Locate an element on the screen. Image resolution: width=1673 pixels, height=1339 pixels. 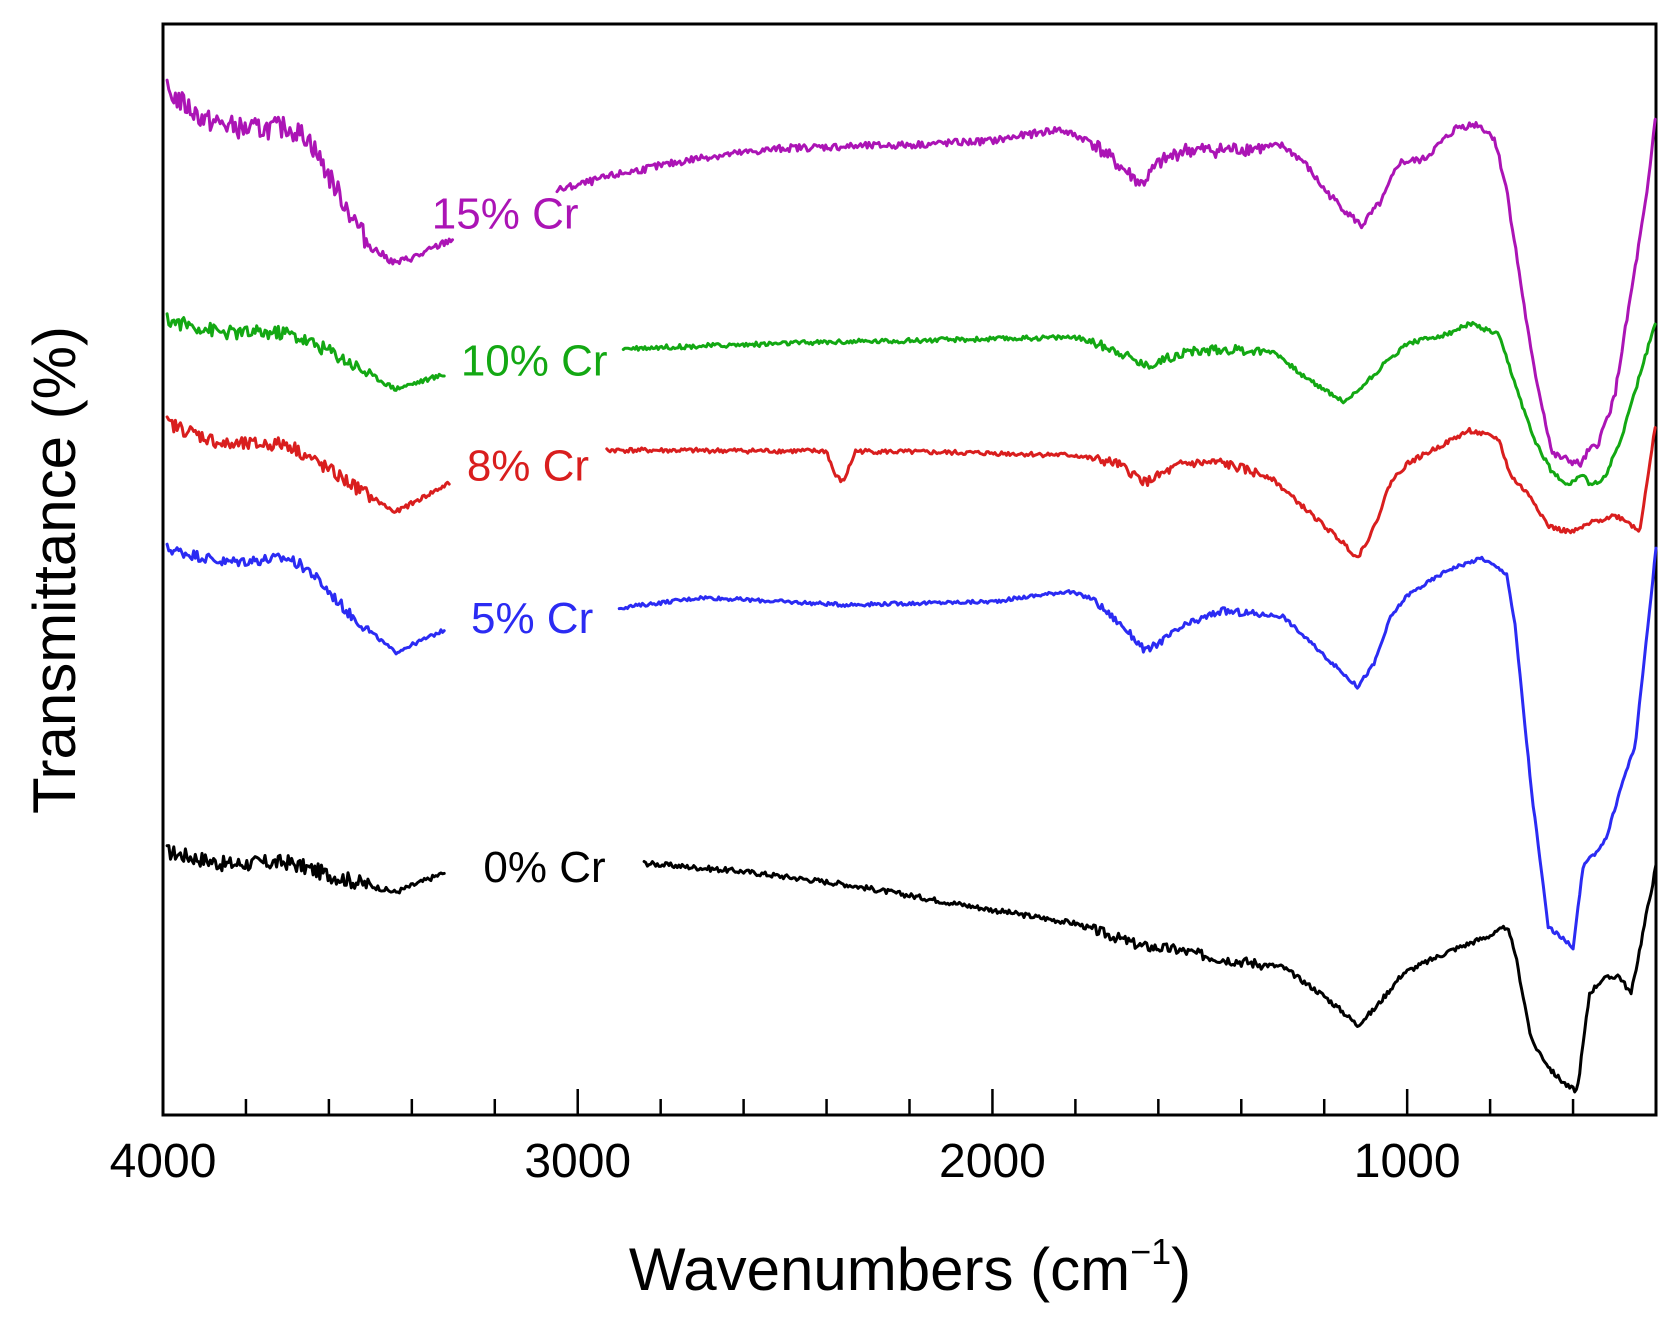
x-axis-tick-labels: 4000 3000 2000 1000 is located at coordinates (785, 1161).